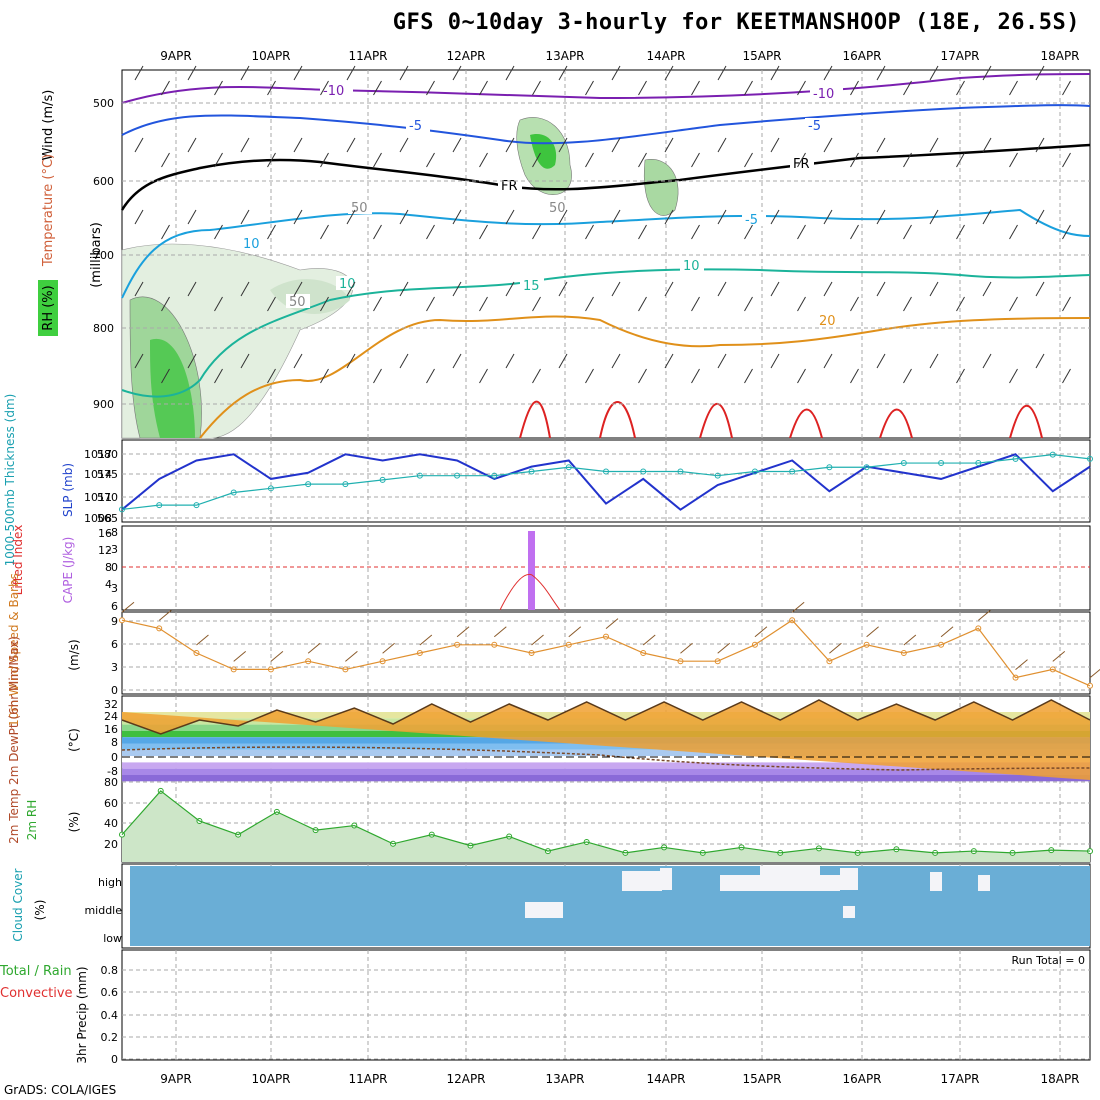  I want to click on bottom-date-label: 15APR, so click(761, 1079).